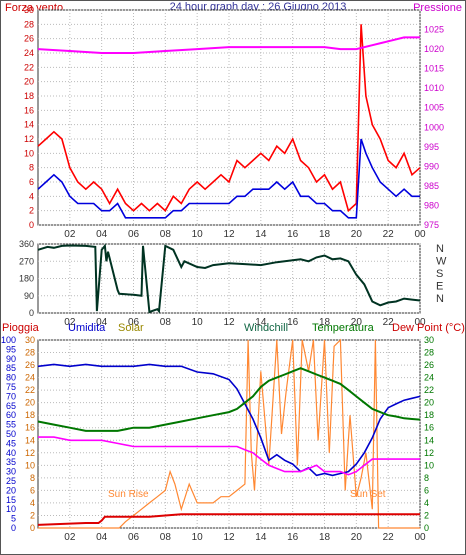 The height and width of the screenshot is (555, 466). I want to click on x-tick-label: 18, so click(325, 537).